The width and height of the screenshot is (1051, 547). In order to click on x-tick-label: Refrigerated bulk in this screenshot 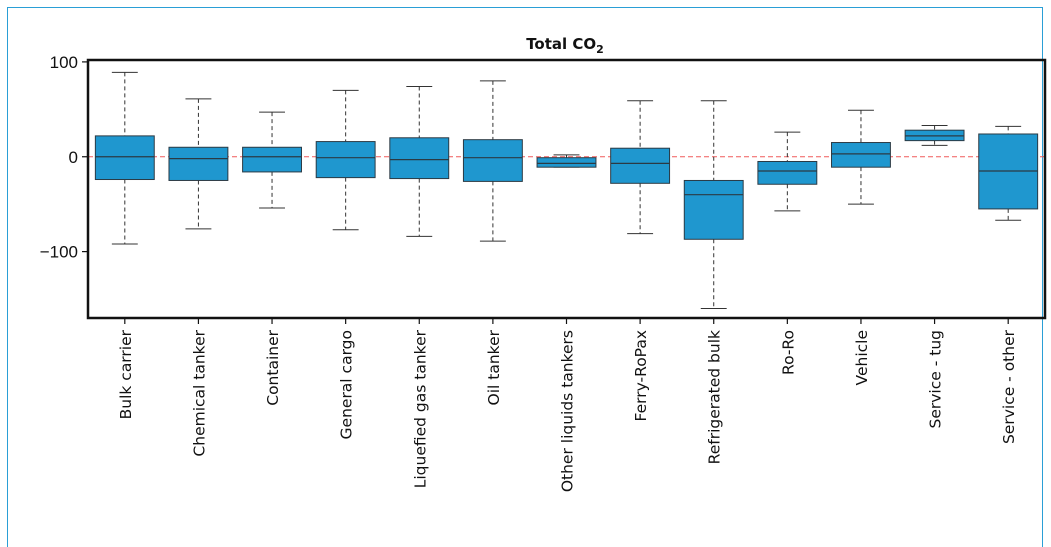, I will do `click(715, 397)`.